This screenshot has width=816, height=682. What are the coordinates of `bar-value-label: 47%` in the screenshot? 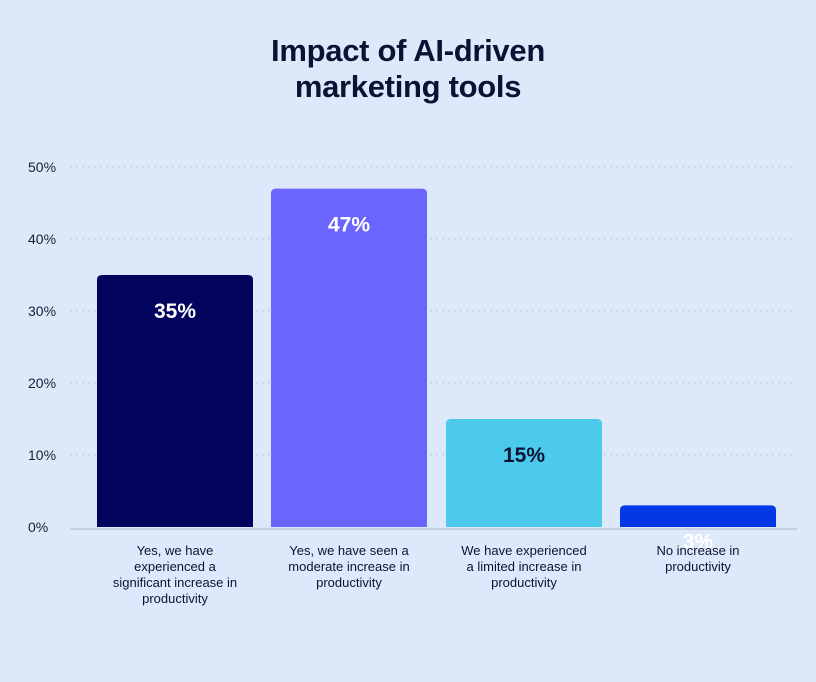 It's located at (349, 225).